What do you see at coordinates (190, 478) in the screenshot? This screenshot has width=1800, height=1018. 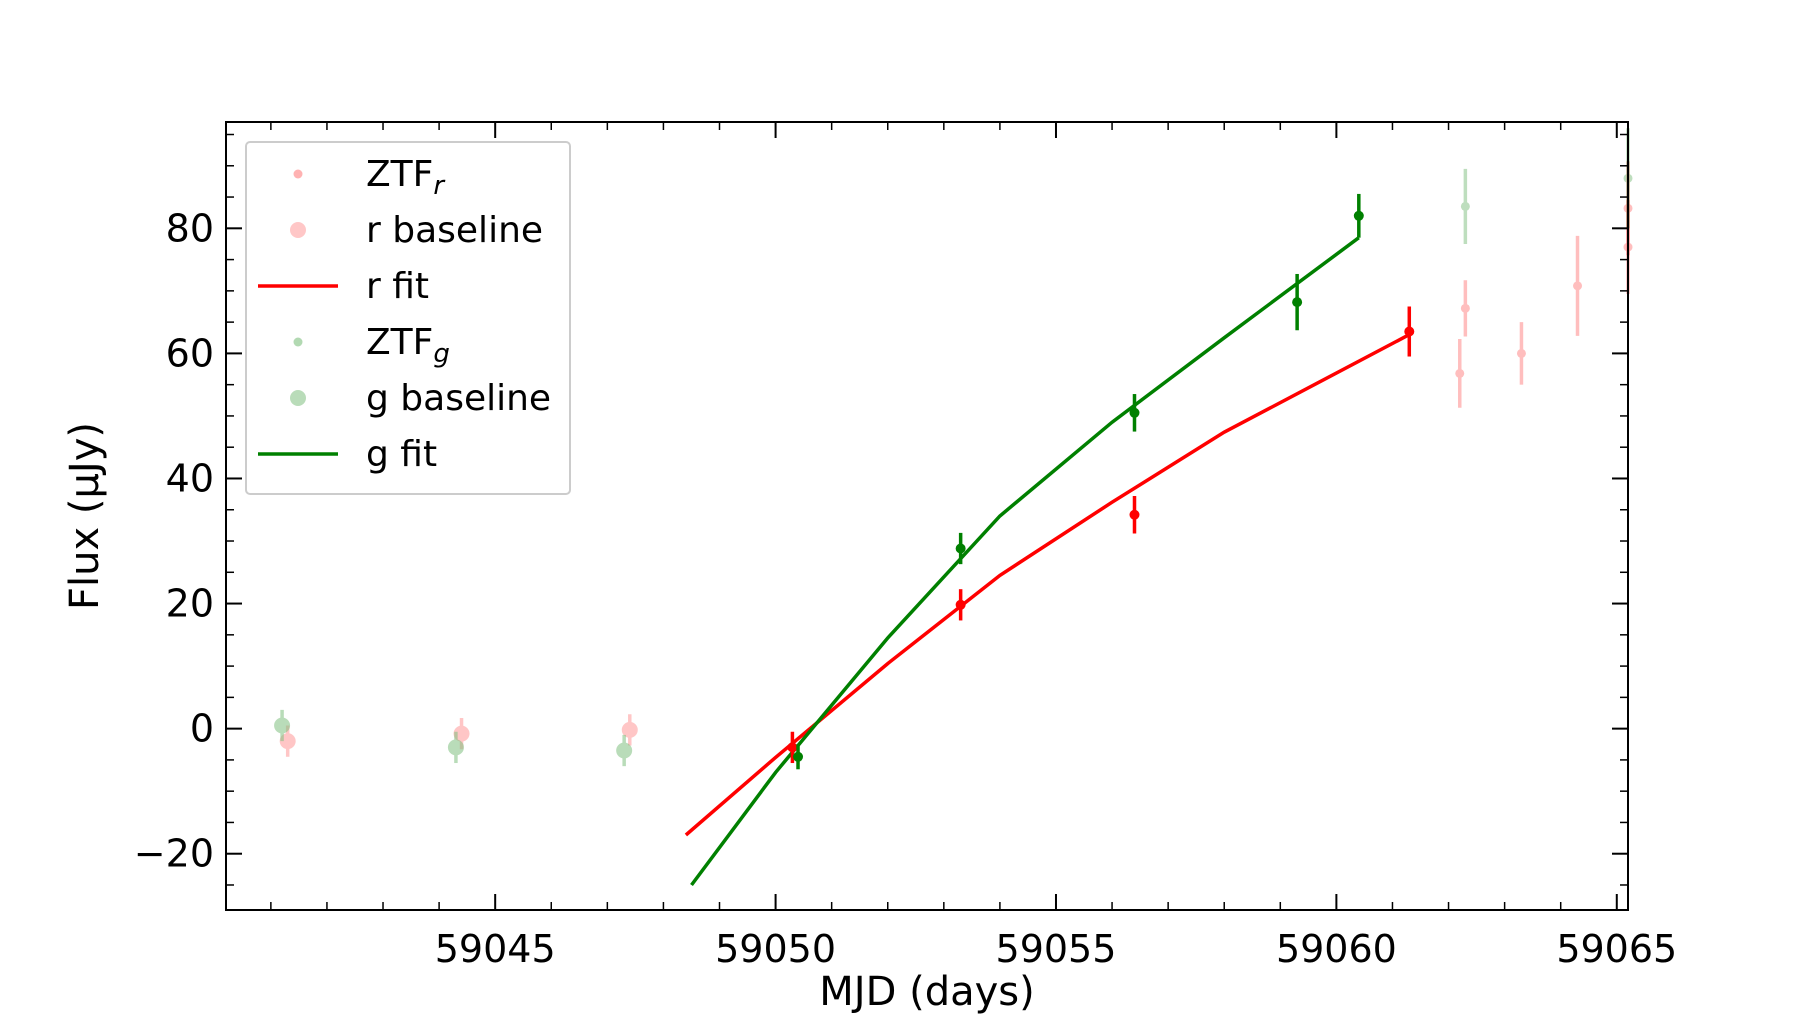 I see `y-tick-label: 40` at bounding box center [190, 478].